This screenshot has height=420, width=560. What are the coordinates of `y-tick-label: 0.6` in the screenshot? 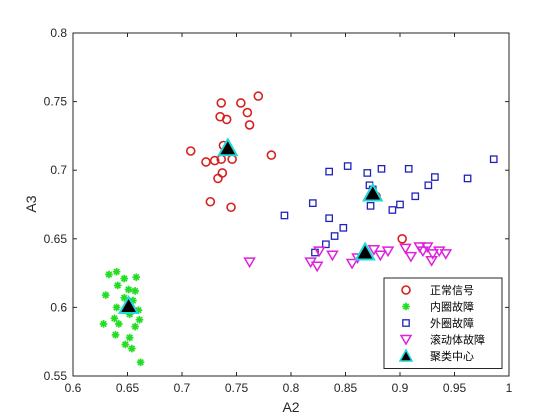 It's located at (58, 307).